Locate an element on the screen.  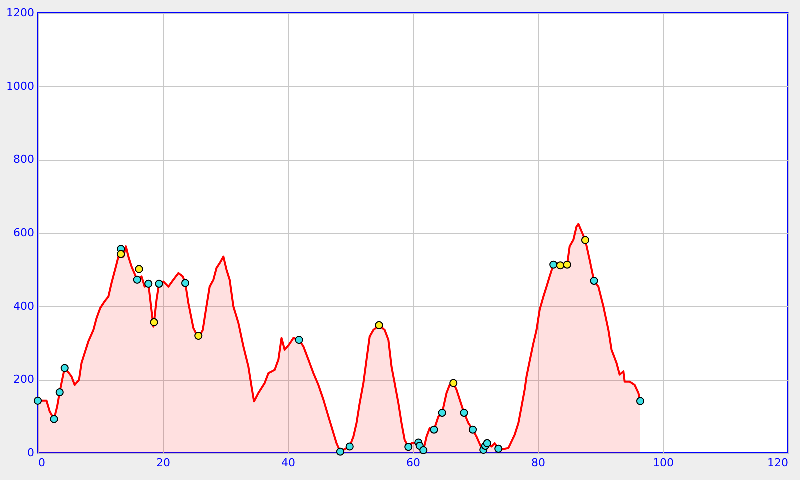
y-tick-label: 800 is located at coordinates (24, 159).